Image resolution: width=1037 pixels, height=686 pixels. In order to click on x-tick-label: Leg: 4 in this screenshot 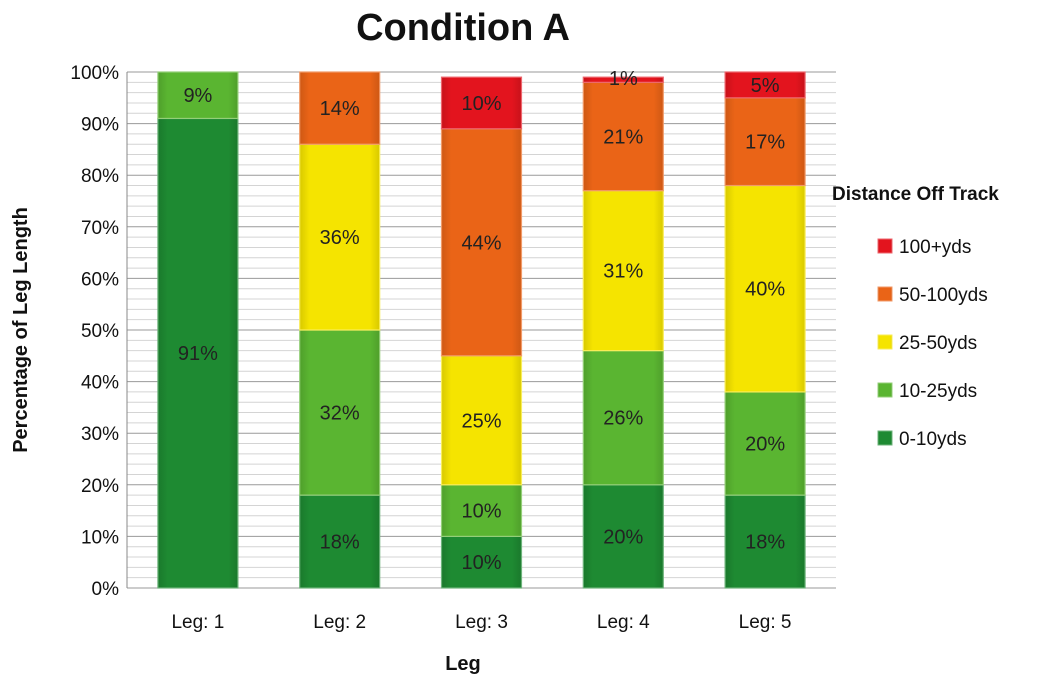, I will do `click(623, 622)`.